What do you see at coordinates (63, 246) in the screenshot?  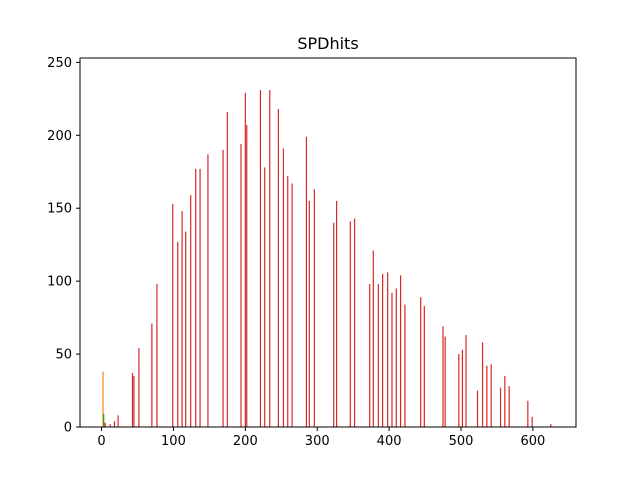 I see `y-axis-ticks: 0 50 100 150 200 250` at bounding box center [63, 246].